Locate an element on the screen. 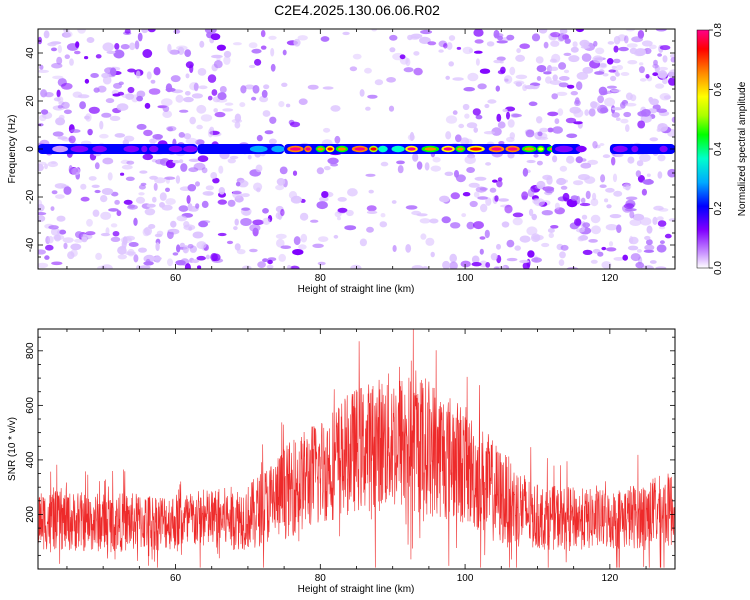 This screenshot has width=750, height=600. x-tick-label: 80 is located at coordinates (321, 578).